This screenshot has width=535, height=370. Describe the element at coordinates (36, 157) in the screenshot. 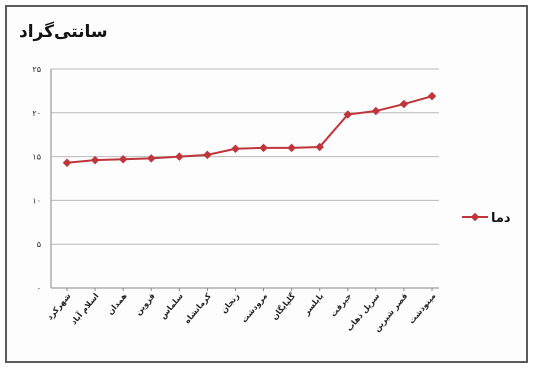

I see `y-tick-label: ۱۵` at that location.